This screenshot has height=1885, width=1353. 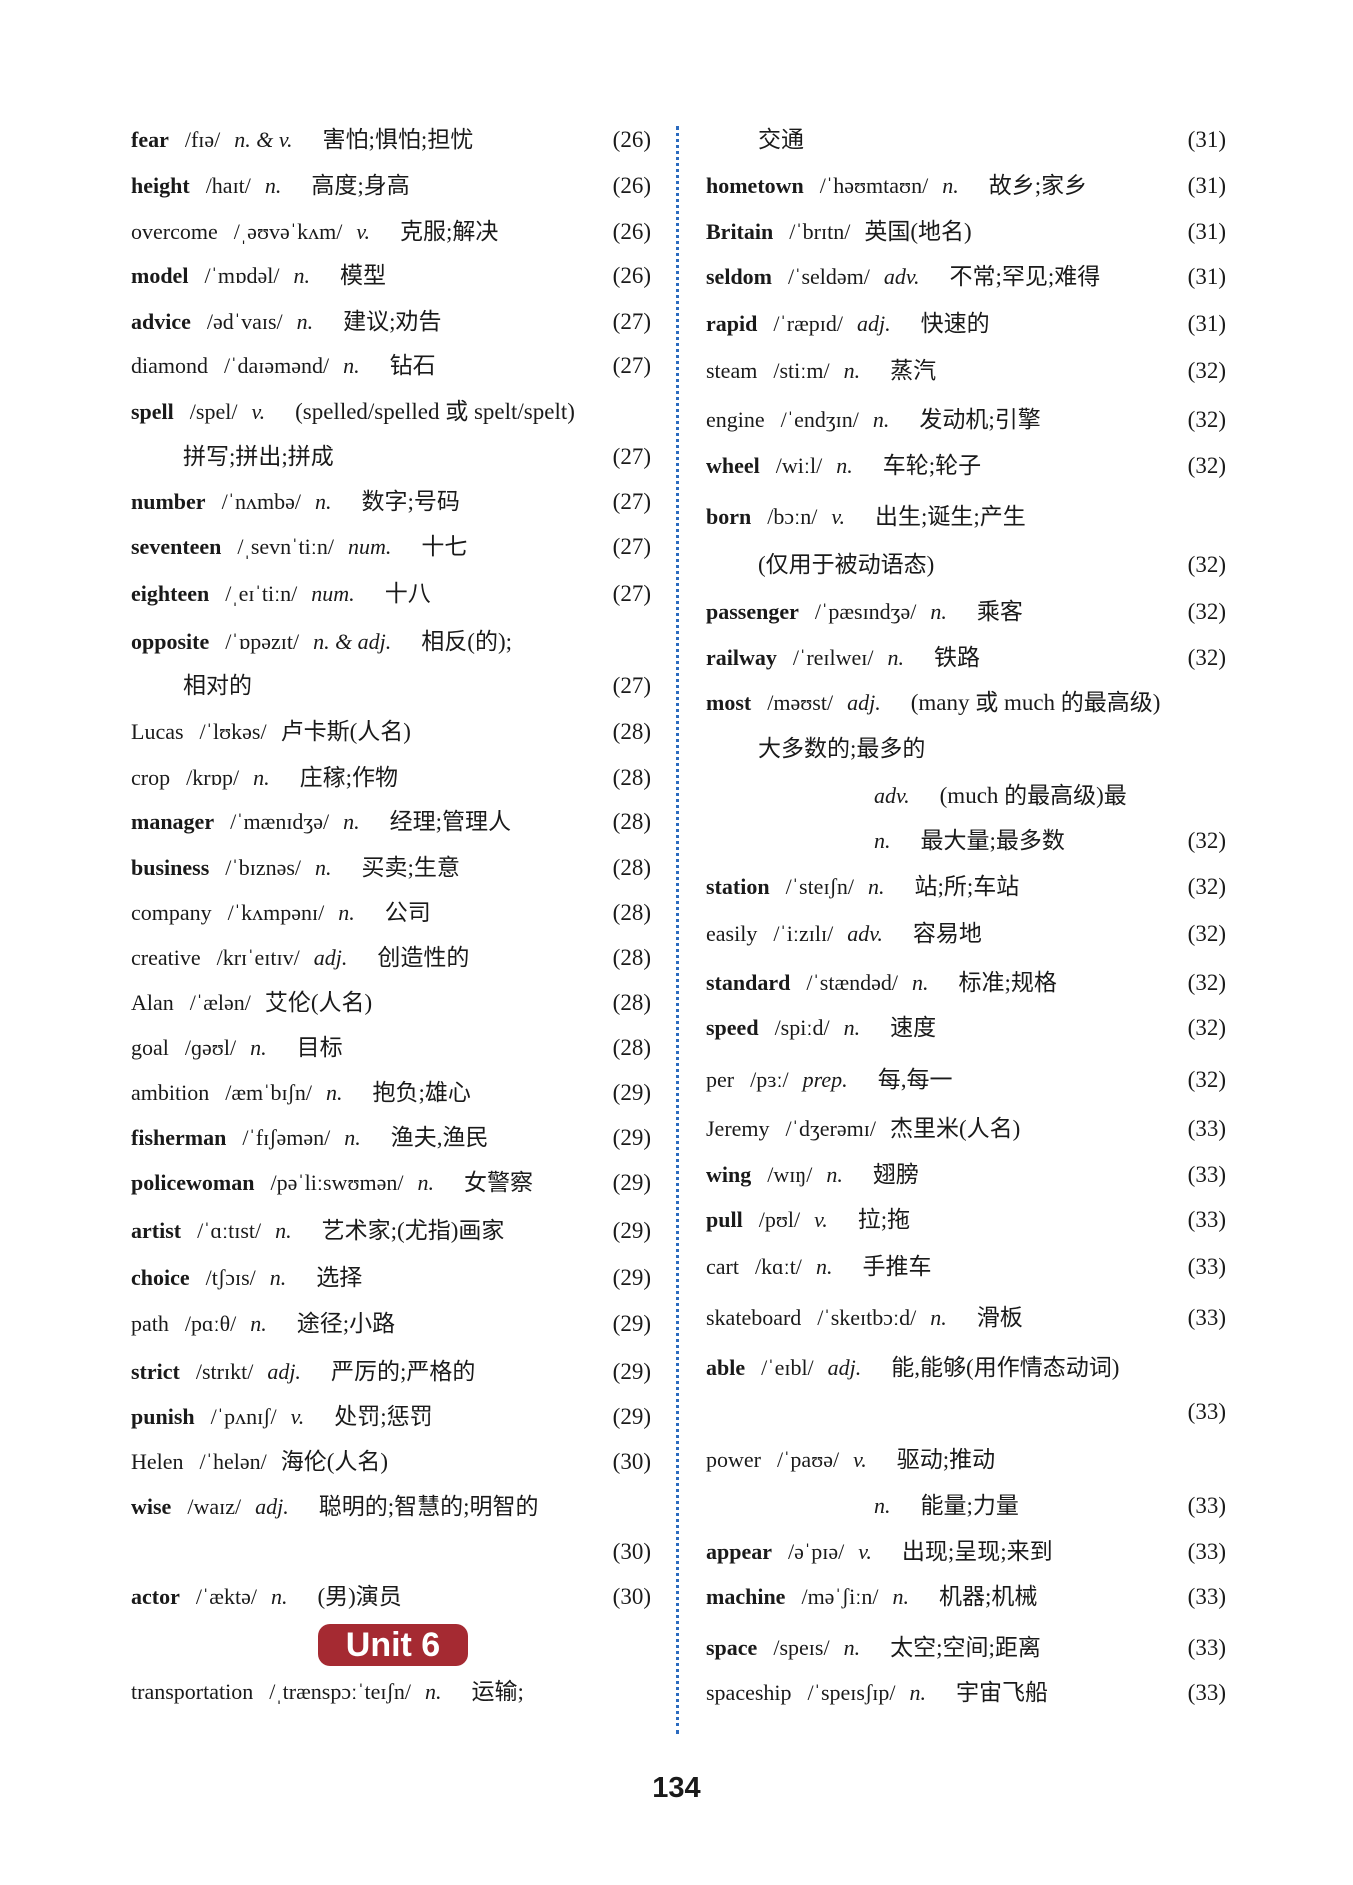 What do you see at coordinates (261, 501) in the screenshot?
I see `phonetic: /ˈnʌmbə/` at bounding box center [261, 501].